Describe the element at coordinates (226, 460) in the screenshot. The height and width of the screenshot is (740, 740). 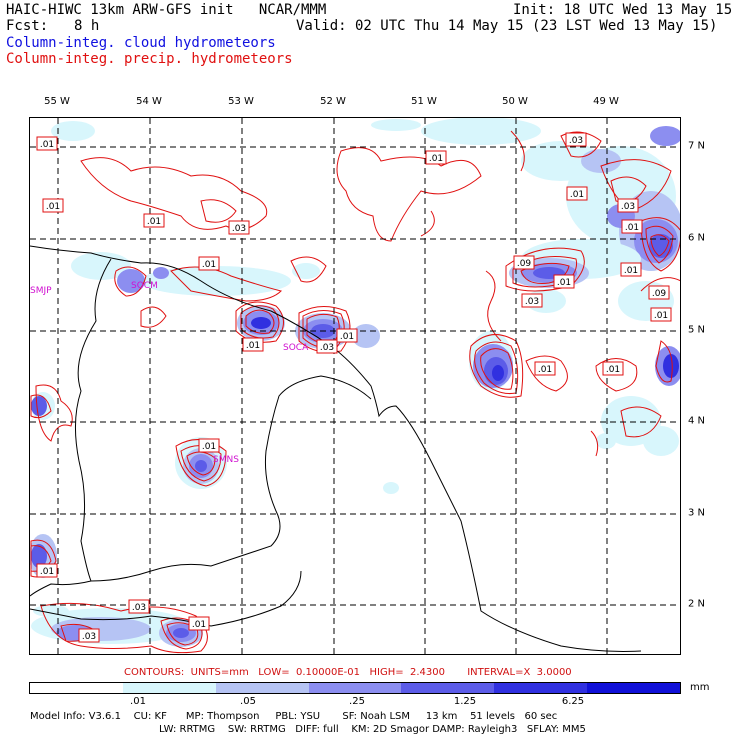
I see `station-label: SMNS` at that location.